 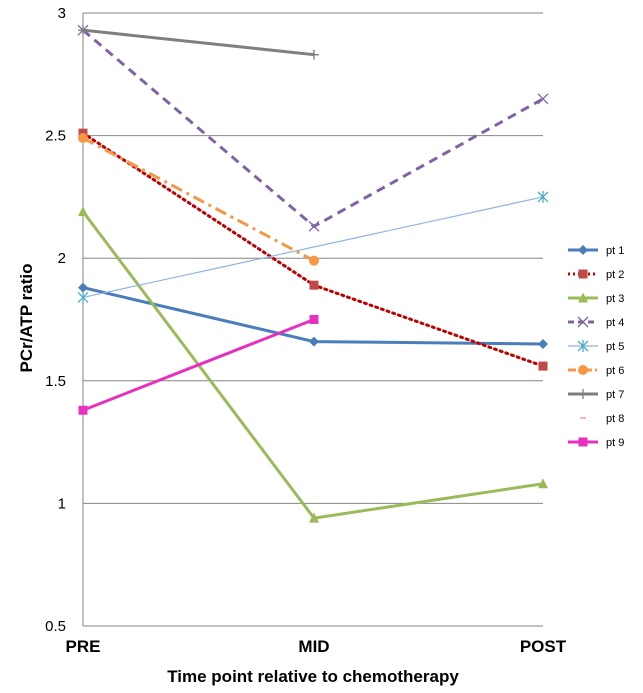 I want to click on legend-item: pt 2, so click(x=596, y=275).